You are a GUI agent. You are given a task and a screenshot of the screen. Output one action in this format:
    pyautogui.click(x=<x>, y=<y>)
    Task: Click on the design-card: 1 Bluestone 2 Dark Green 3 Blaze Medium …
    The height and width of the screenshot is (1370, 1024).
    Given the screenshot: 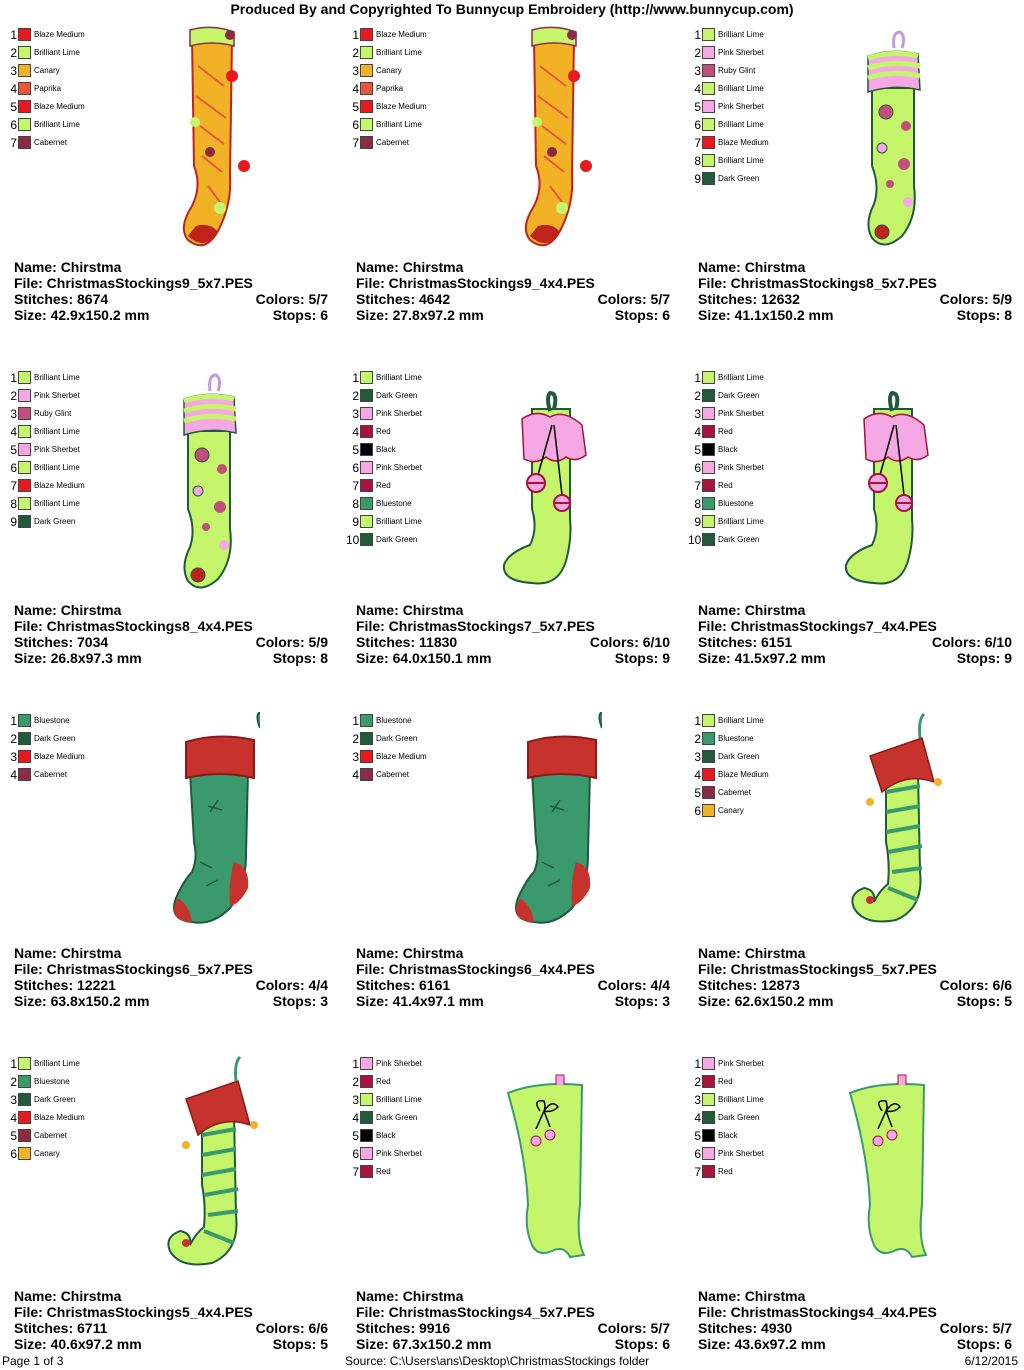 What is the action you would take?
    pyautogui.click(x=506, y=853)
    